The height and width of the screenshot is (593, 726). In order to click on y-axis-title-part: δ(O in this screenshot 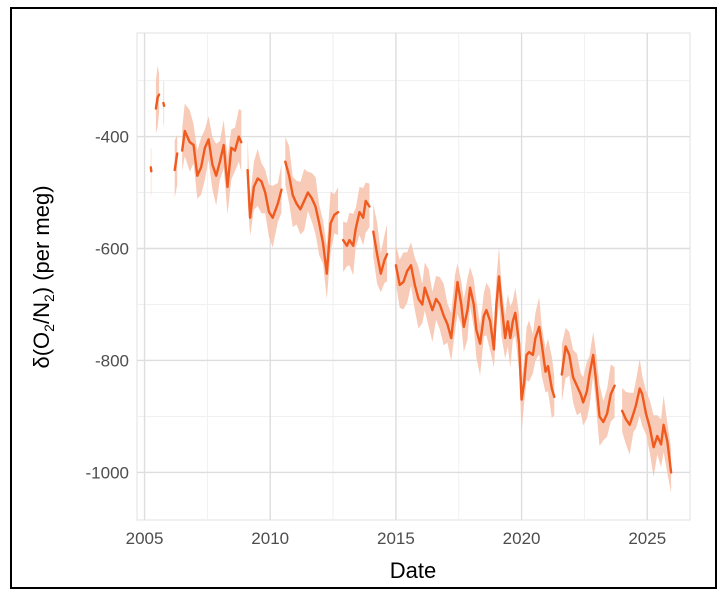, I will do `click(41, 350)`.